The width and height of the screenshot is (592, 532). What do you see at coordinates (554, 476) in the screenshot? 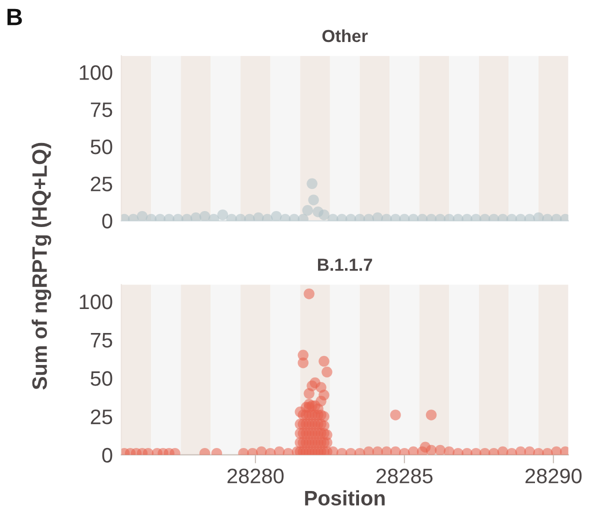
I see `x-tick-label: 28290` at bounding box center [554, 476].